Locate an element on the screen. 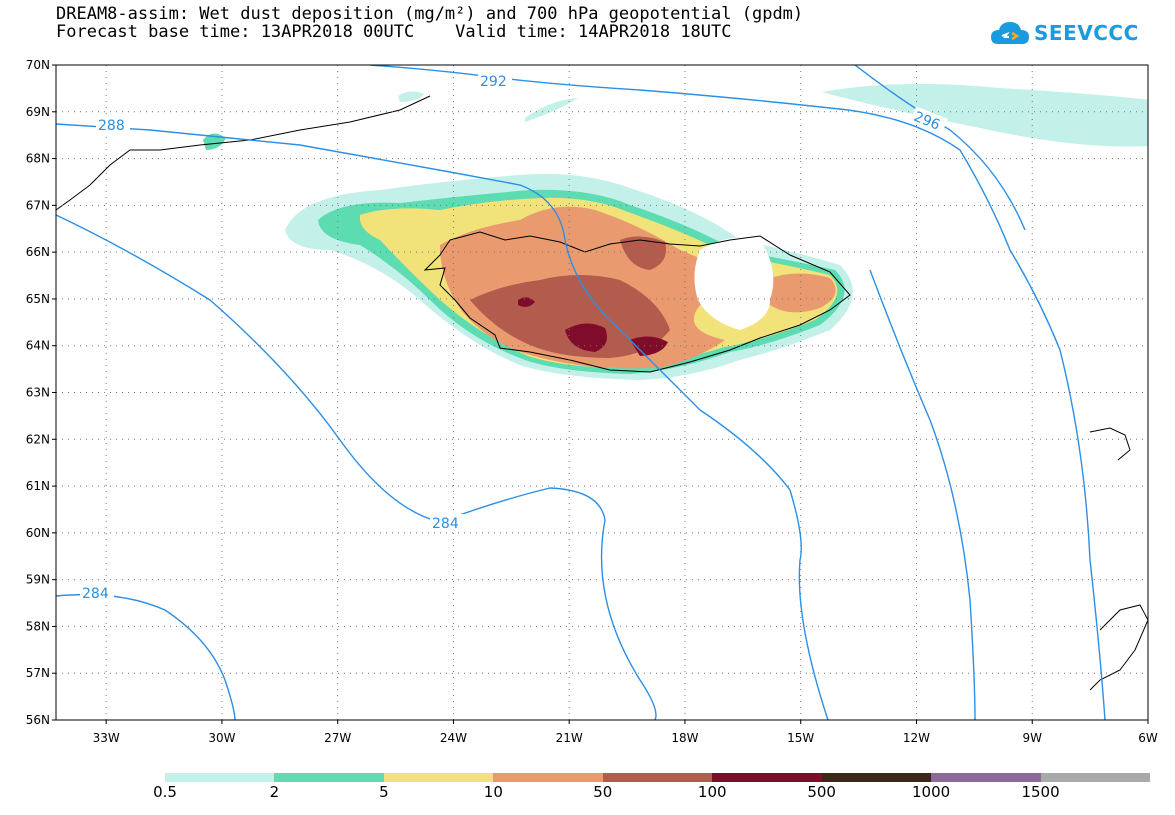 The height and width of the screenshot is (815, 1175). lat-label: 65N is located at coordinates (38, 299).